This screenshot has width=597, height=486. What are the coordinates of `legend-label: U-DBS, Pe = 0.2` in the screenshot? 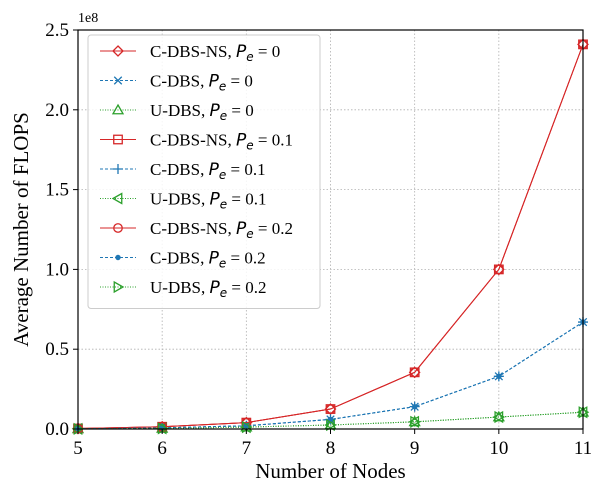 It's located at (208, 289).